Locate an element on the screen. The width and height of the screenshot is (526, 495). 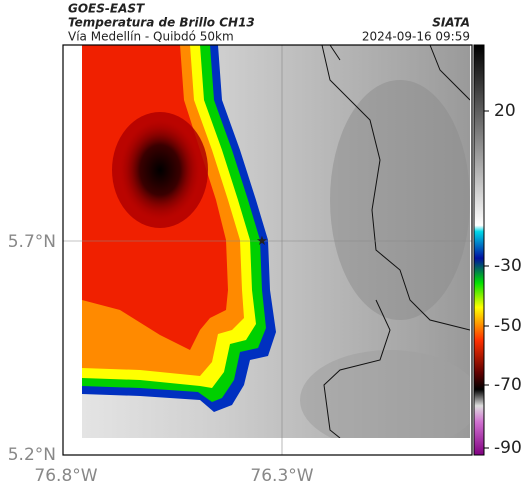
colorbar-label: -90 is located at coordinates (508, 448).